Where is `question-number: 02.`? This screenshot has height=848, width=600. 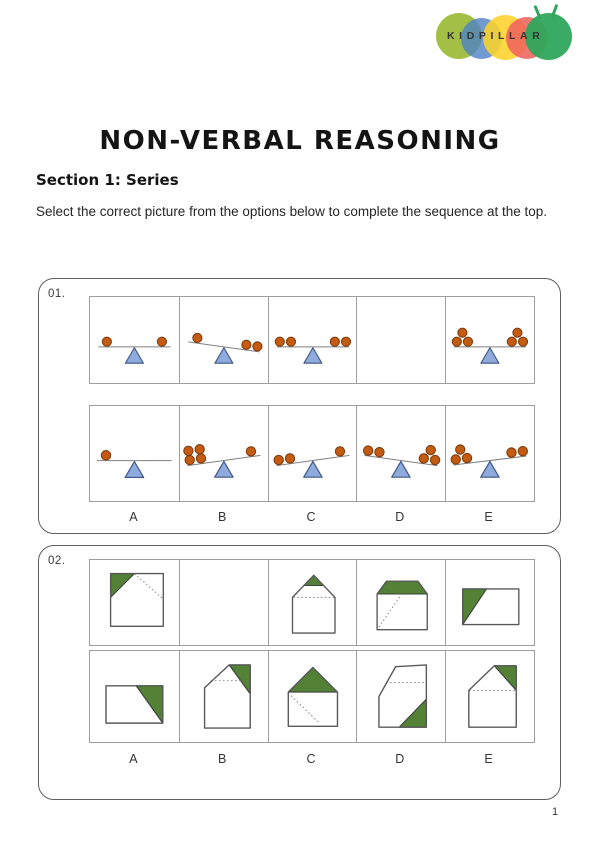
question-number: 02. is located at coordinates (57, 561).